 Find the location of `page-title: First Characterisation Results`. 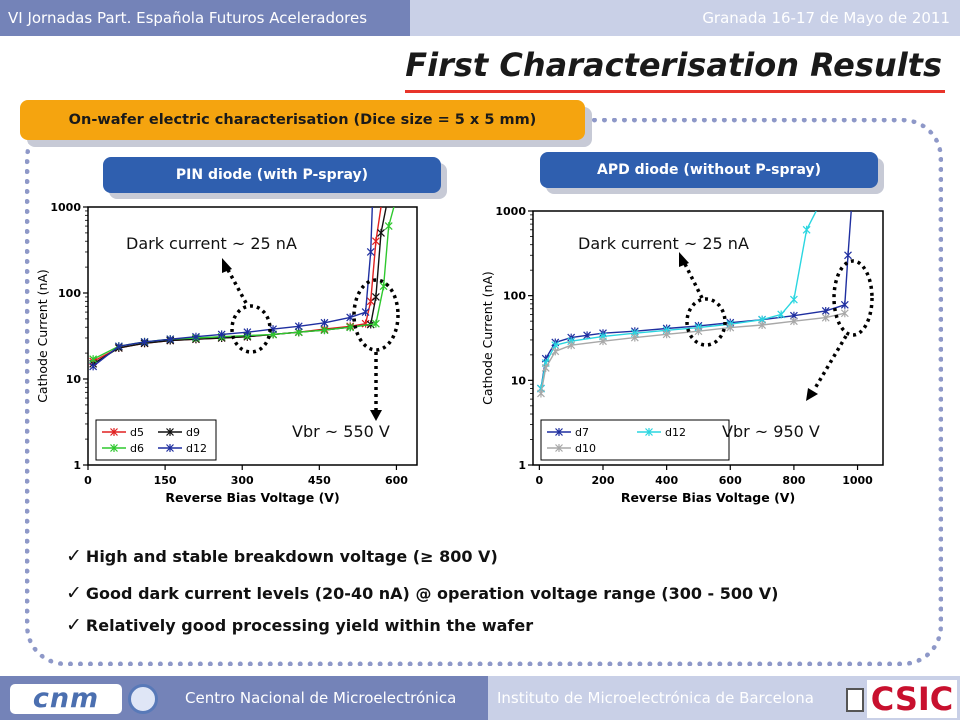

page-title: First Characterisation Results is located at coordinates (673, 65).